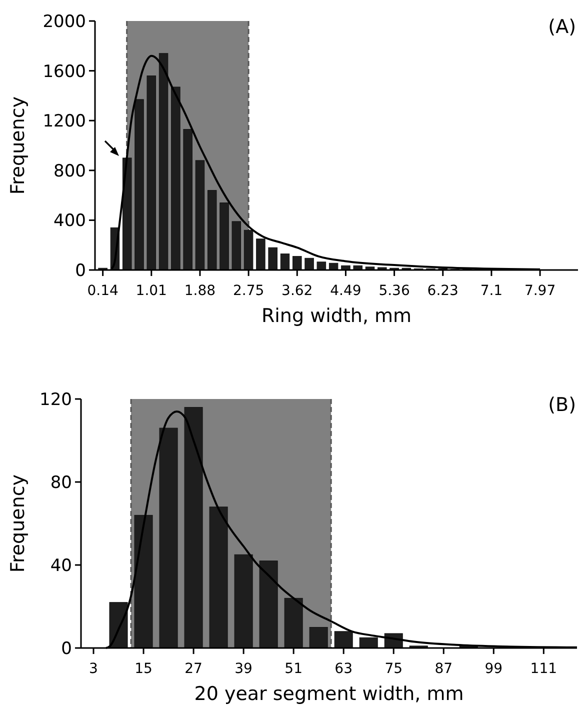 Image resolution: width=580 pixels, height=719 pixels. What do you see at coordinates (562, 27) in the screenshot?
I see `annotation: (A)` at bounding box center [562, 27].